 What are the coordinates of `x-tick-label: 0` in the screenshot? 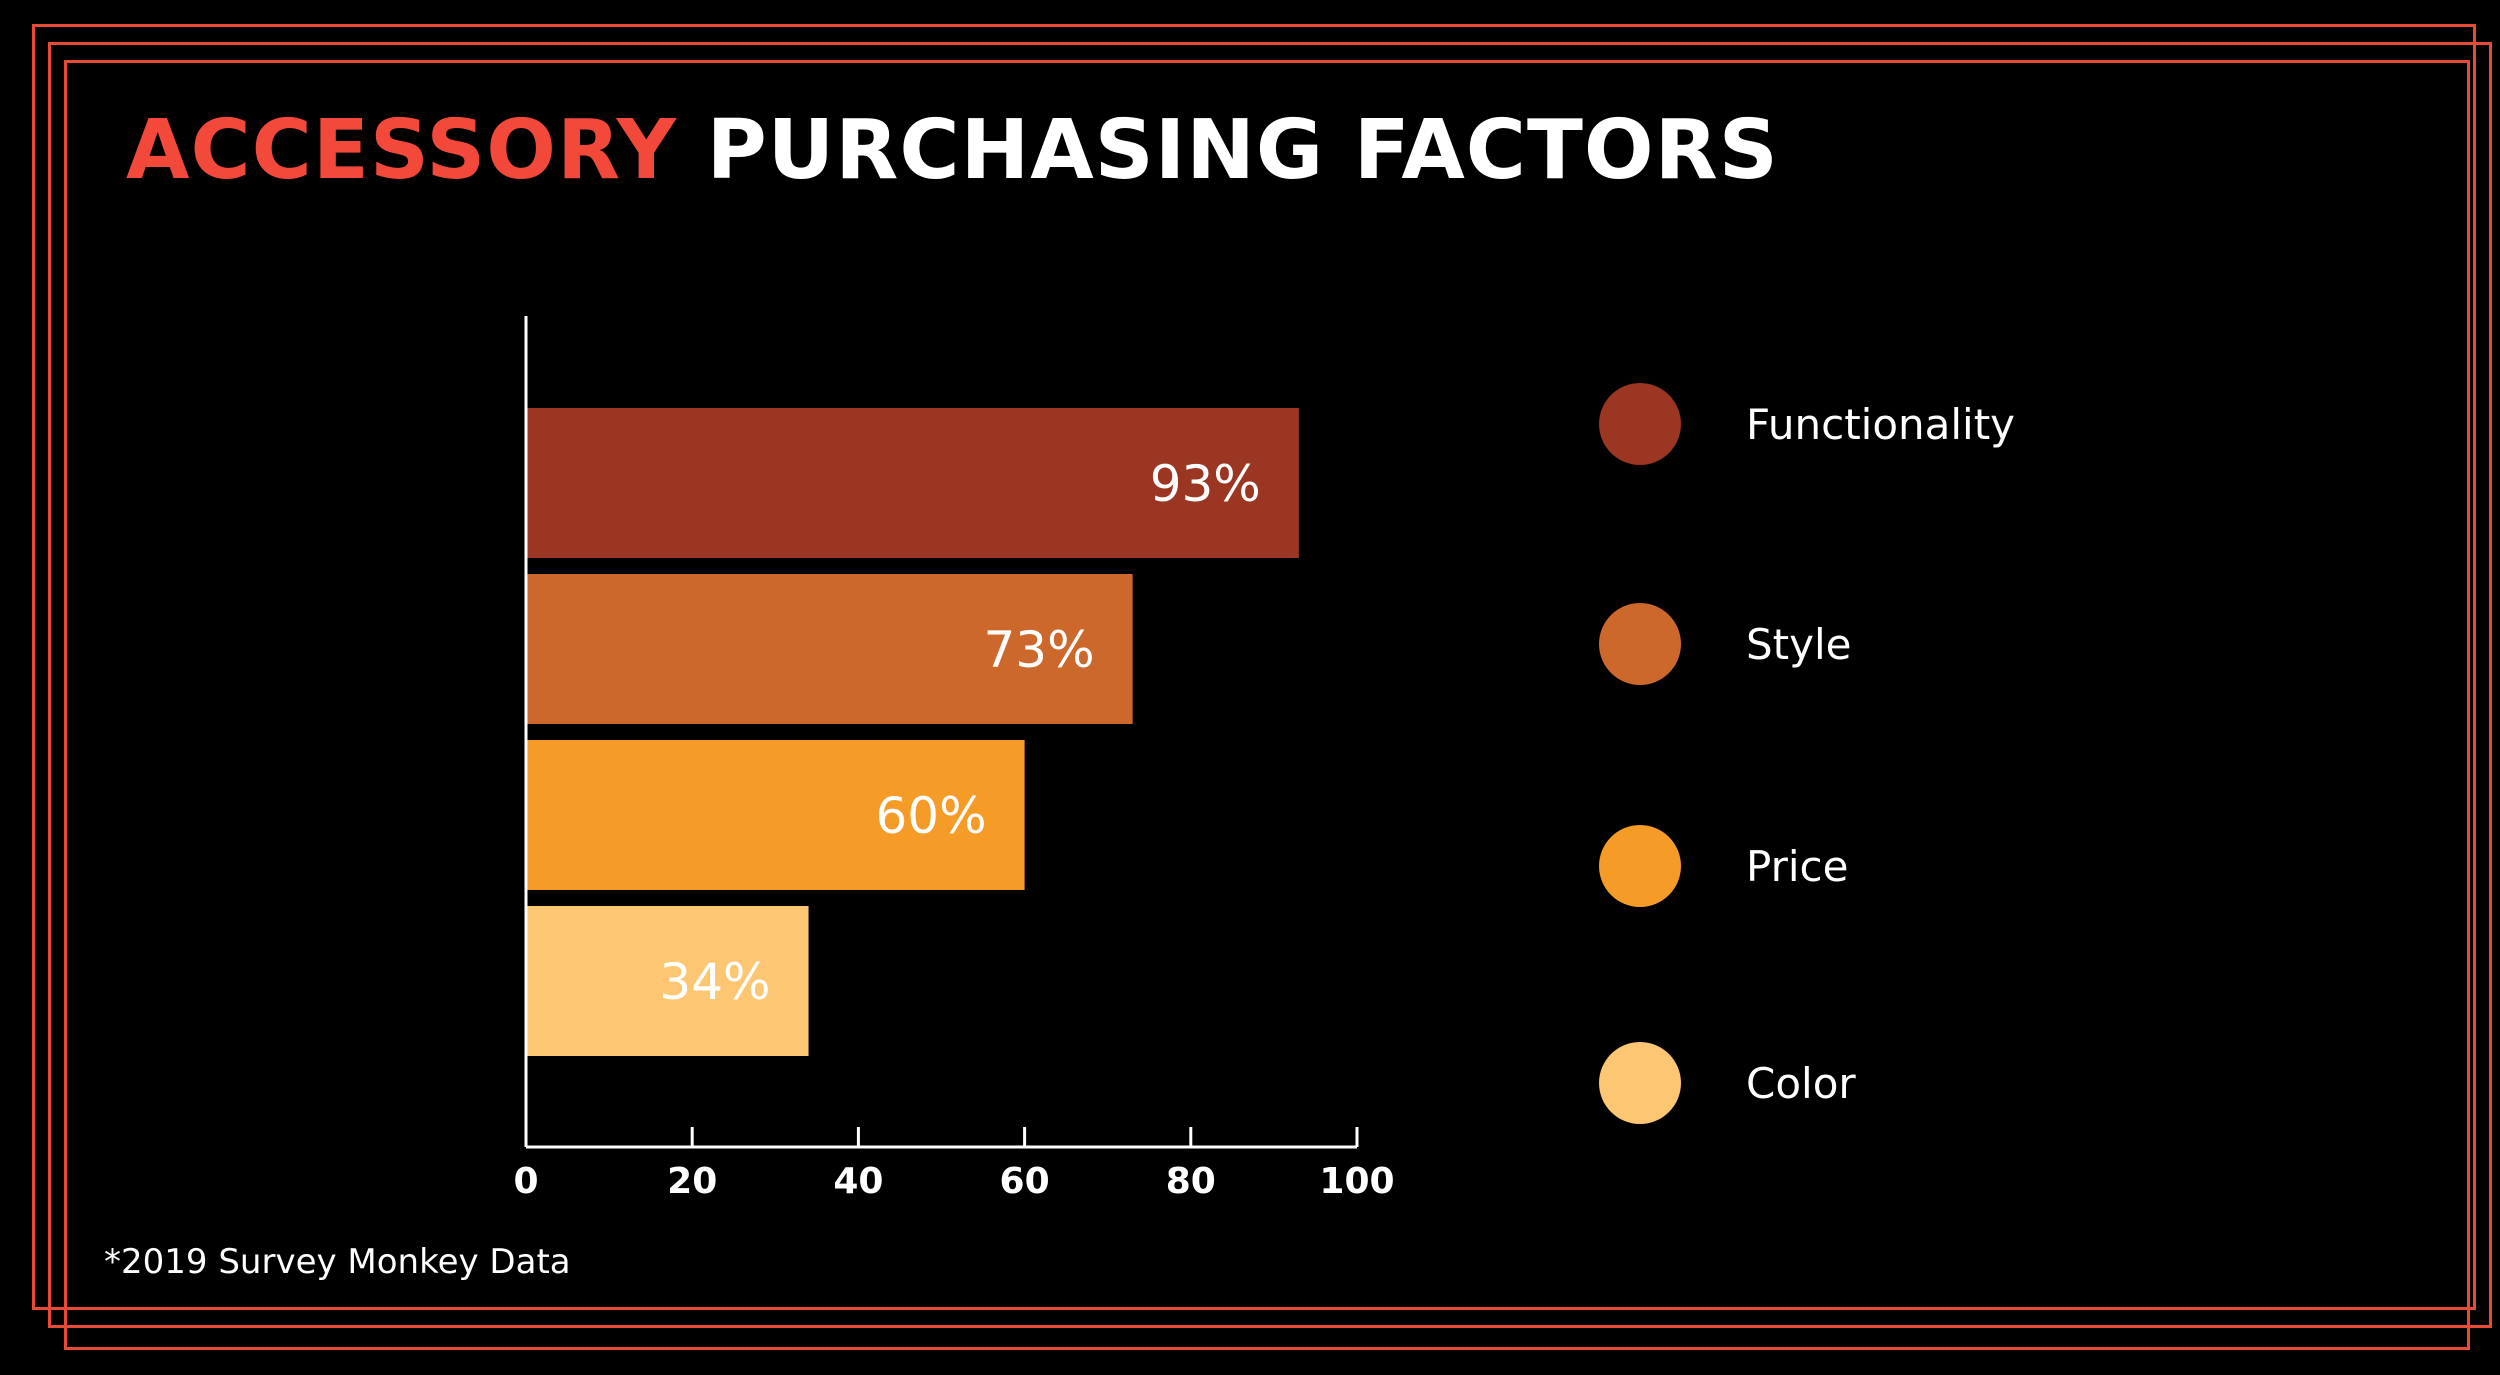 It's located at (525, 1181).